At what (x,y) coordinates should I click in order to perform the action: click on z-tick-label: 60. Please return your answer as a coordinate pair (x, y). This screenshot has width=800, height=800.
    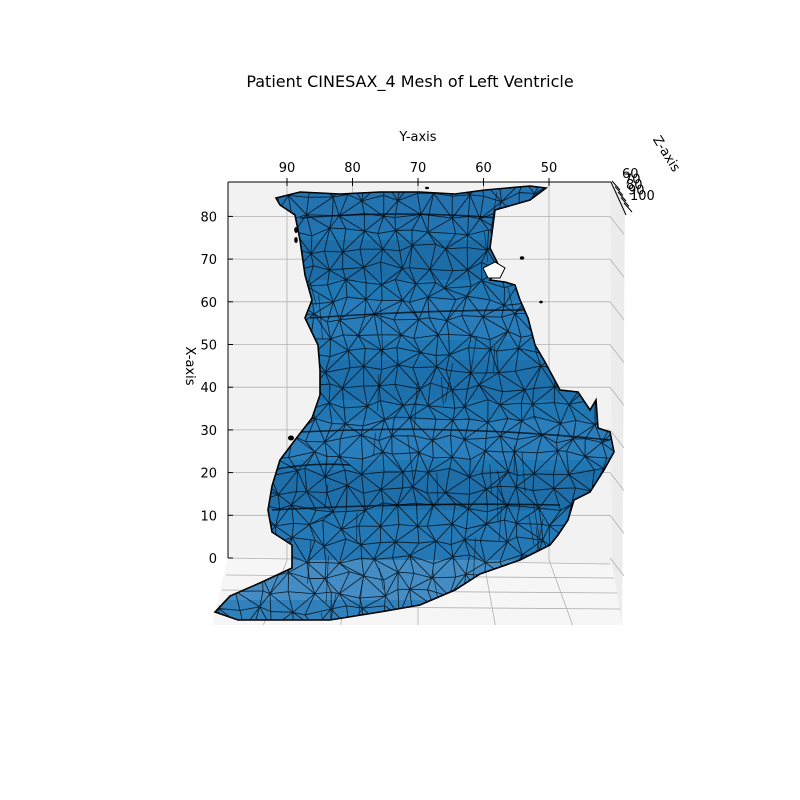
    Looking at the image, I should click on (630, 174).